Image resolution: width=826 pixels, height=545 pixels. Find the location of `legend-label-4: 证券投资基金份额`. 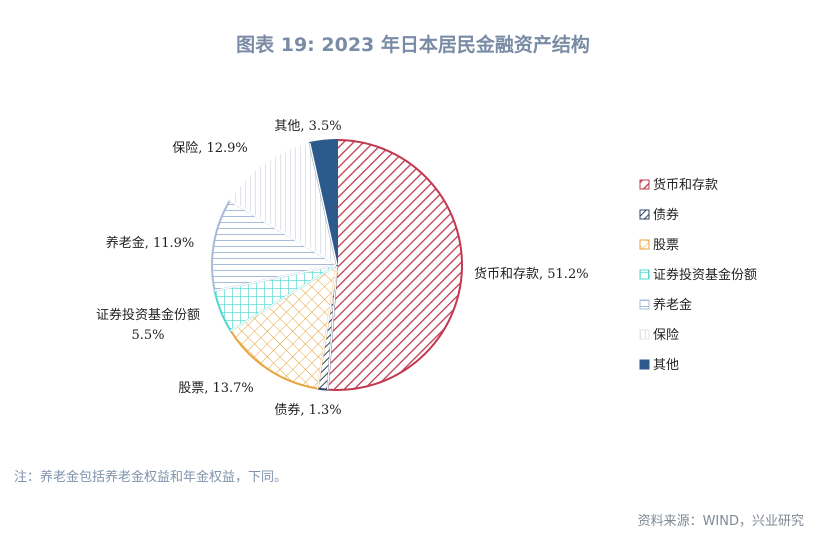

legend-label-4: 证券投资基金份额 is located at coordinates (705, 275).